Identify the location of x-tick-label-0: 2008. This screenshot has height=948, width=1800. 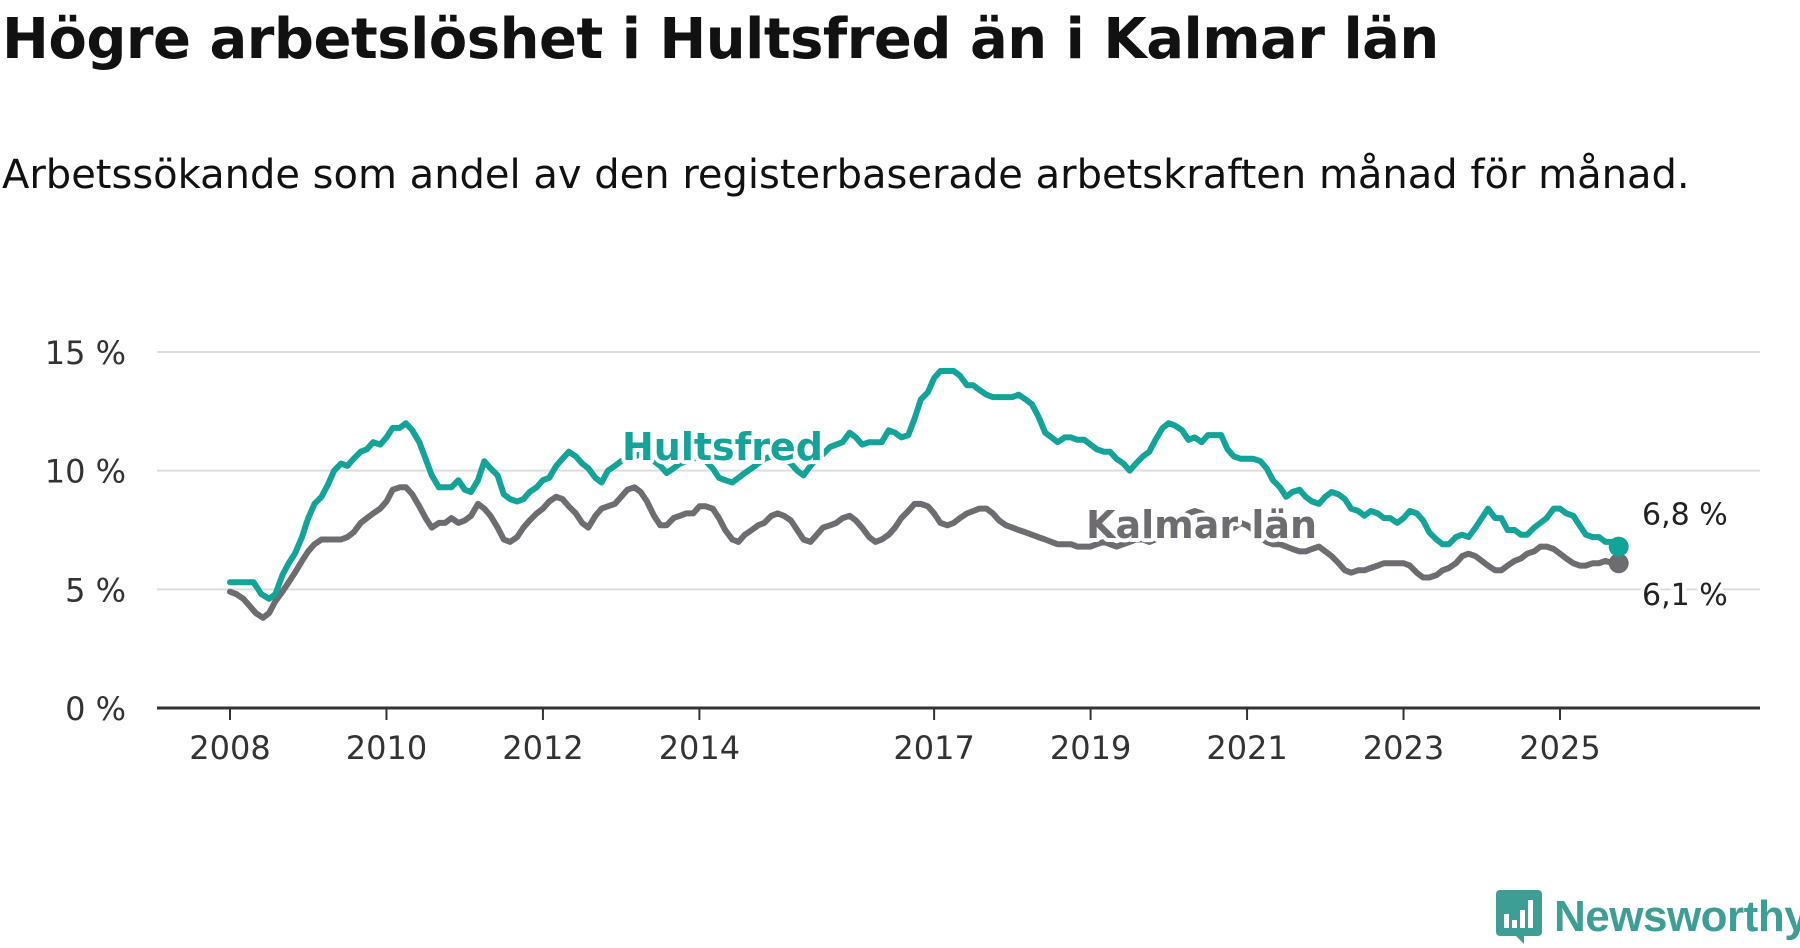
(229, 748).